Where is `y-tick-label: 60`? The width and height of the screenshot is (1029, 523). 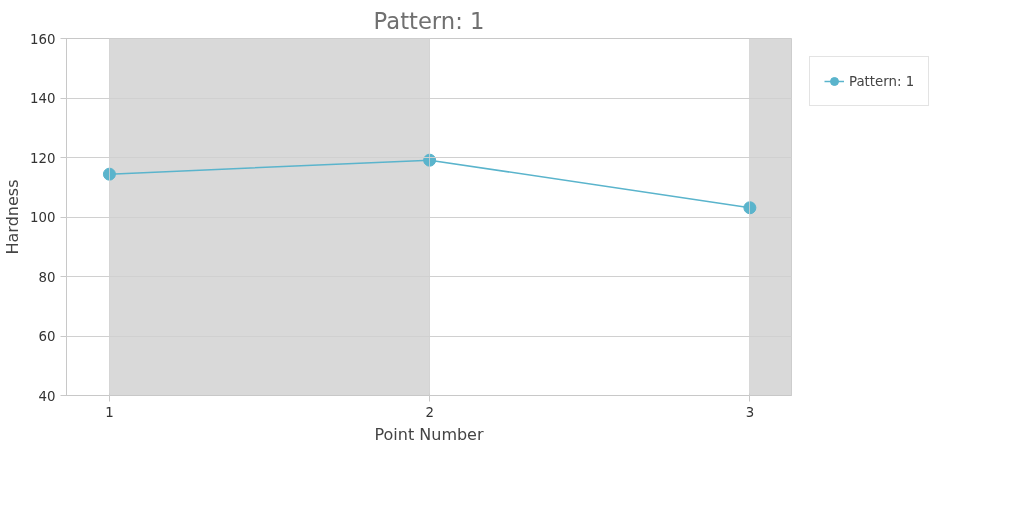
y-tick-label: 60 is located at coordinates (47, 336).